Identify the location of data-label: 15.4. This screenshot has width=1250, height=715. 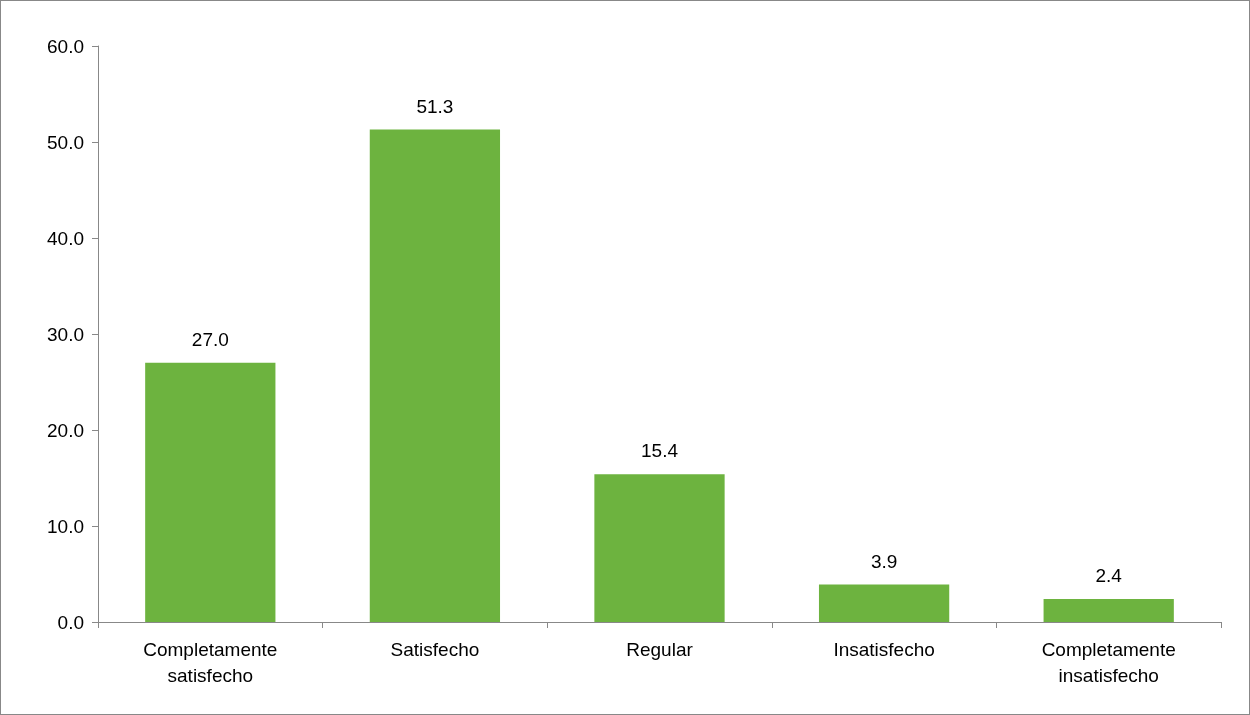
(660, 451).